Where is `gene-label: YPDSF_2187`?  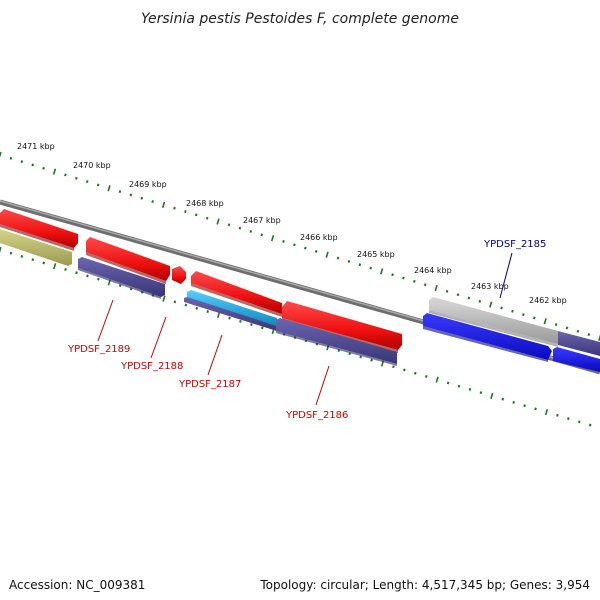
gene-label: YPDSF_2187 is located at coordinates (209, 384).